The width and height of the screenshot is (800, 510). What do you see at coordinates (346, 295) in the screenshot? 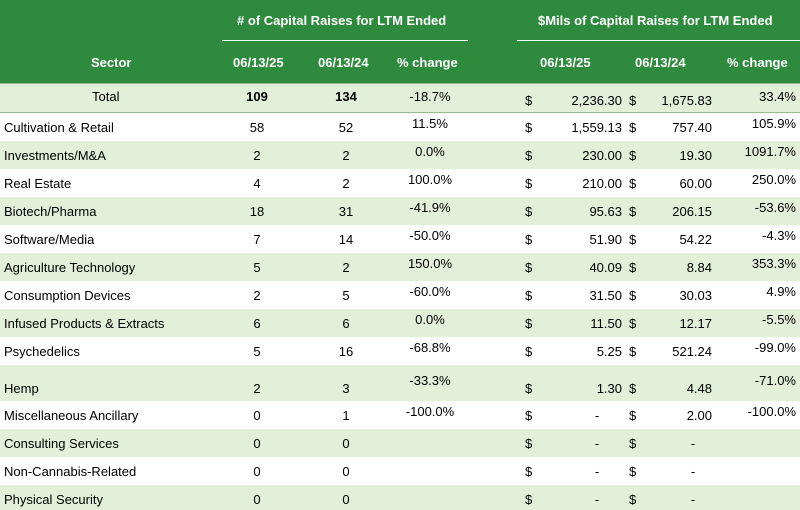
I see `count-prior-cell: 5` at bounding box center [346, 295].